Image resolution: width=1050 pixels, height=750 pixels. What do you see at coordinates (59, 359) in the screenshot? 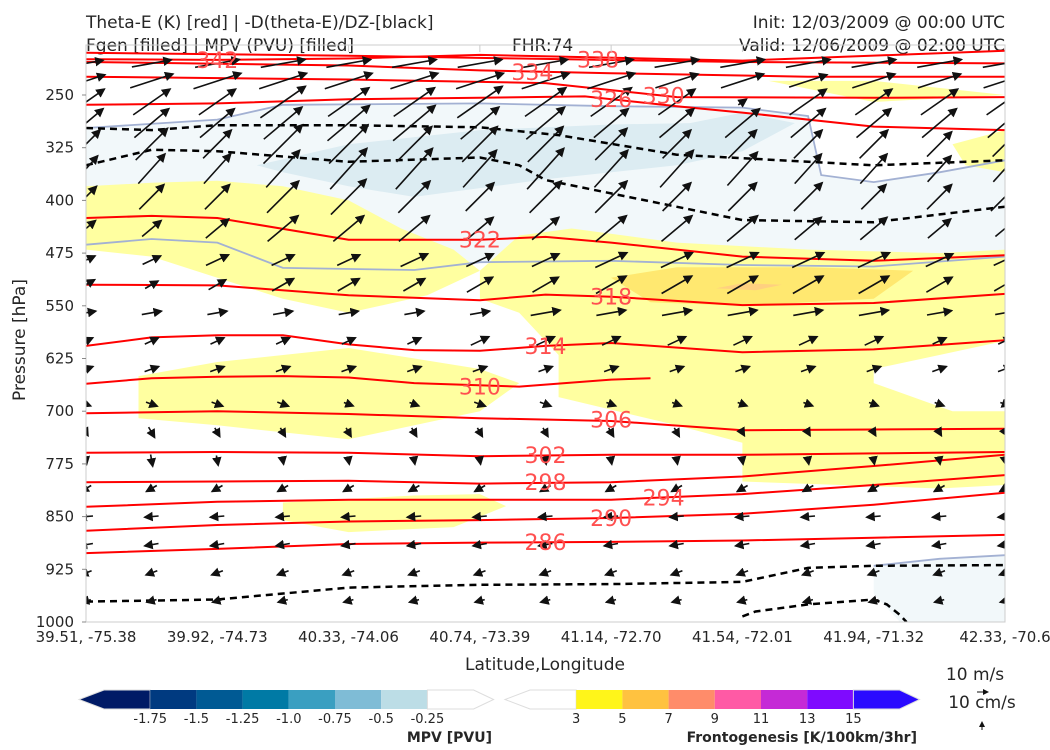
I see `y-tick-label: 625` at bounding box center [59, 359].